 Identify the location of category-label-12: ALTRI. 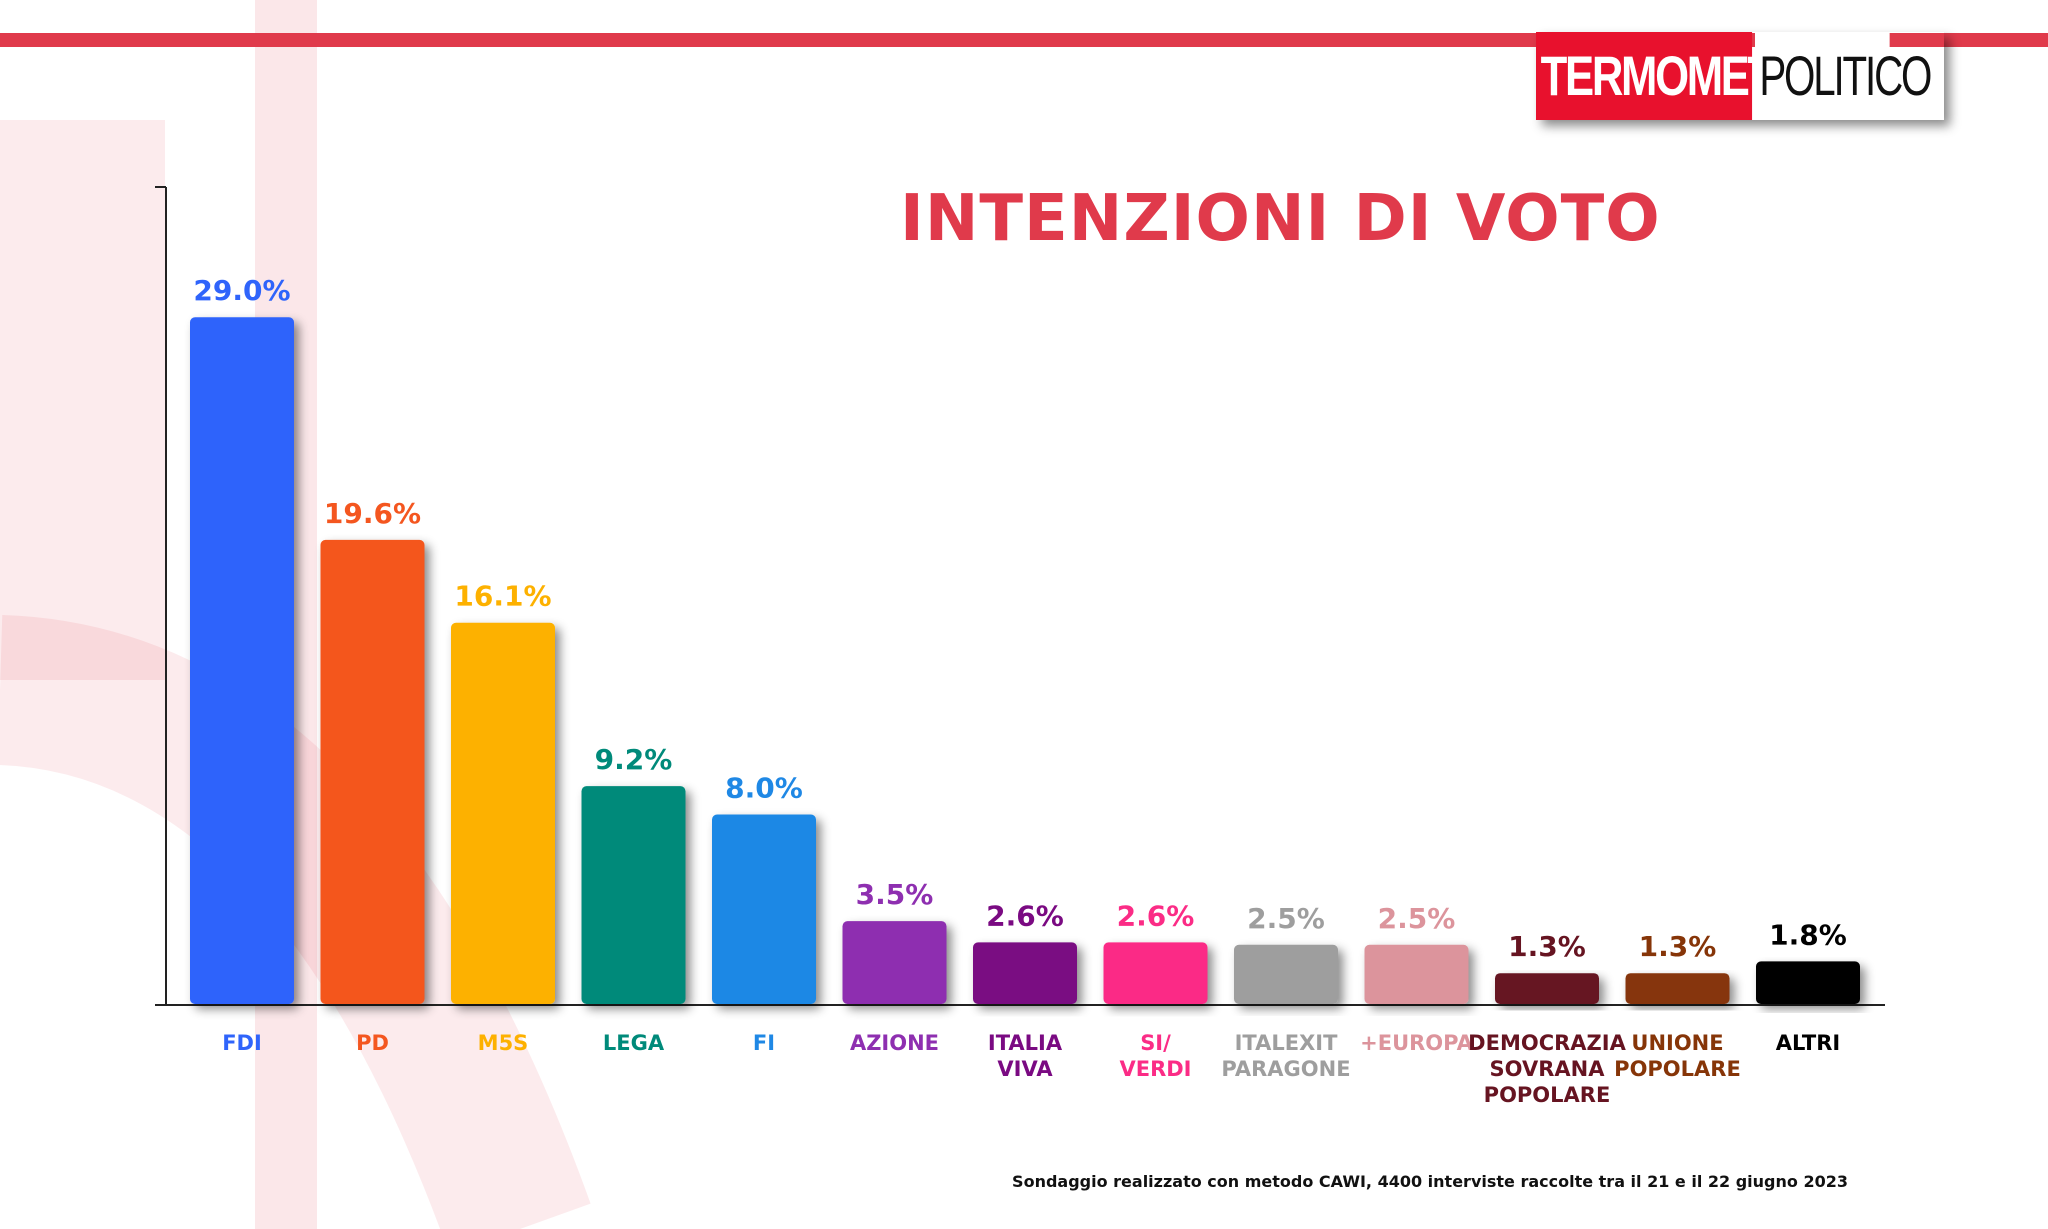
(1808, 1043).